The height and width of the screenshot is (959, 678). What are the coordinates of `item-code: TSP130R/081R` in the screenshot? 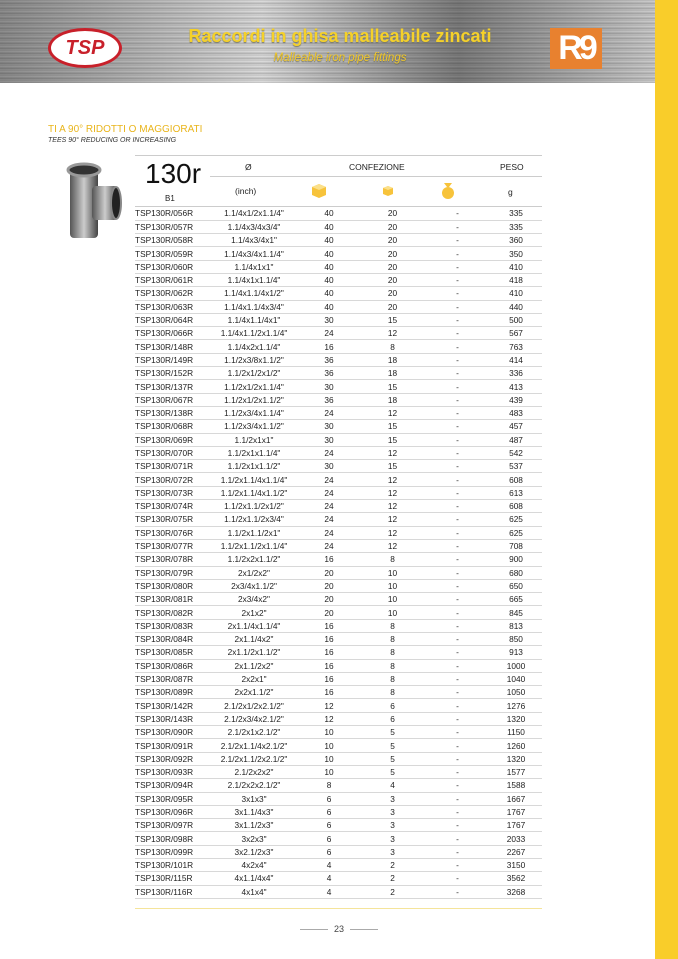 It's located at (172, 599).